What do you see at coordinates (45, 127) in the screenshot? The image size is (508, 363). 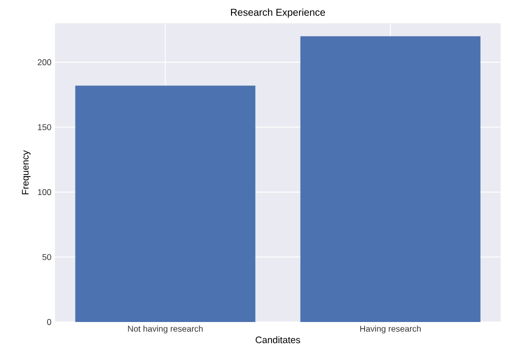 I see `y-tick-label: 150` at bounding box center [45, 127].